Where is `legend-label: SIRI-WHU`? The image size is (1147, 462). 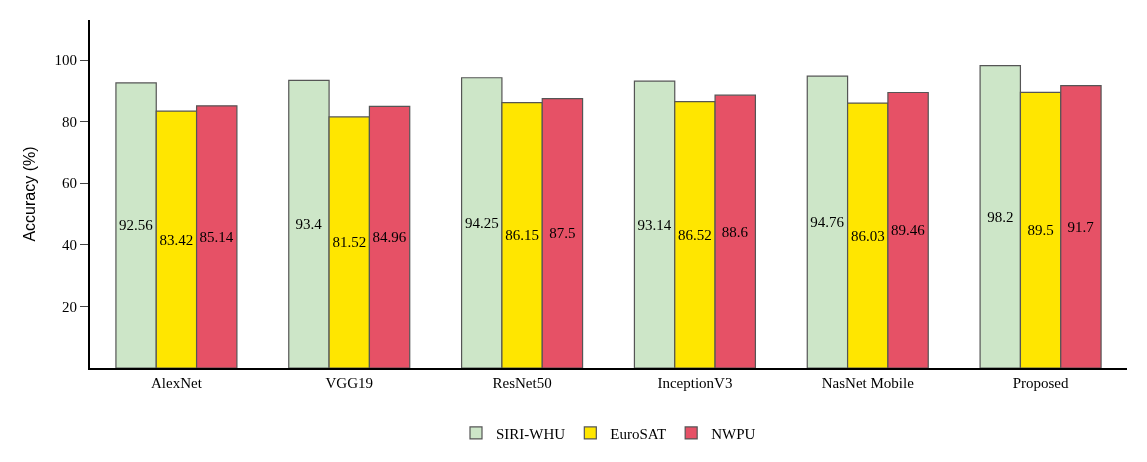 legend-label: SIRI-WHU is located at coordinates (531, 433).